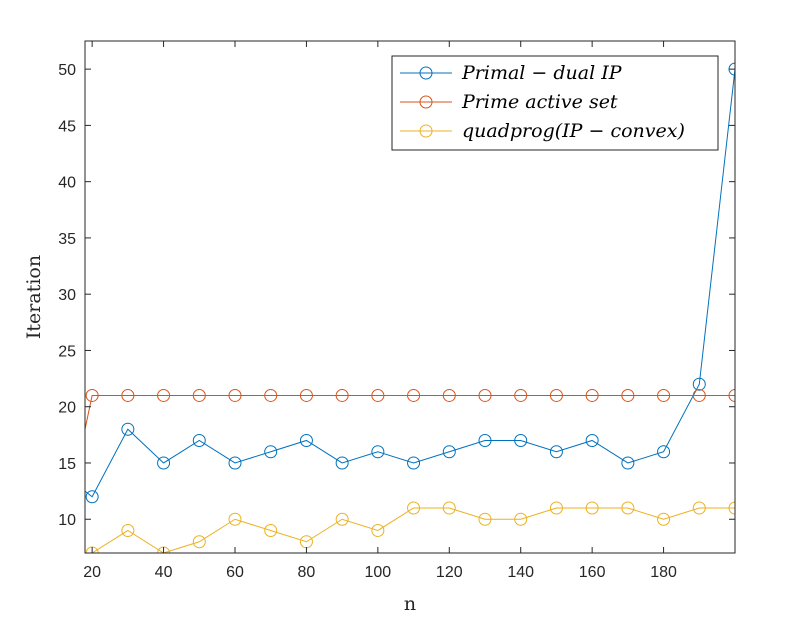 The image size is (792, 618). What do you see at coordinates (663, 572) in the screenshot?
I see `x-tick-label: 180` at bounding box center [663, 572].